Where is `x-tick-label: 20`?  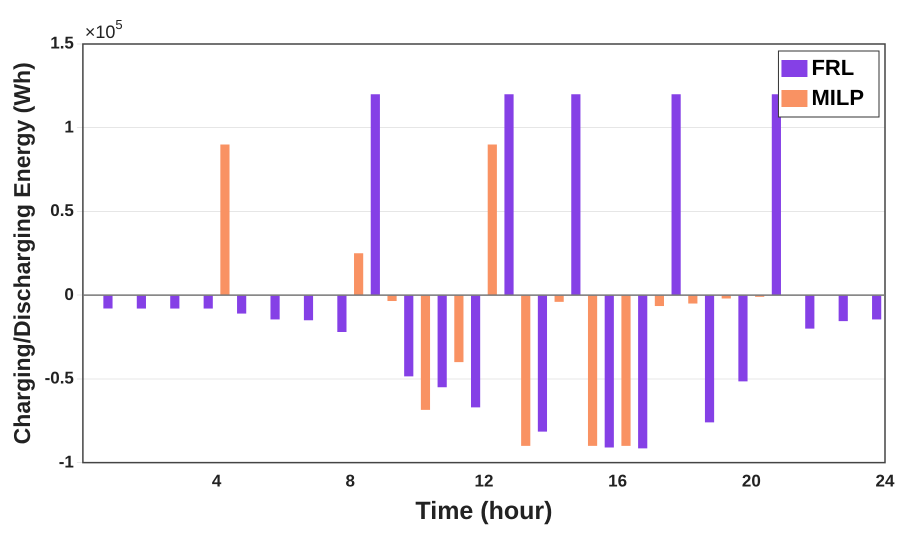
x-tick-label: 20 is located at coordinates (751, 480).